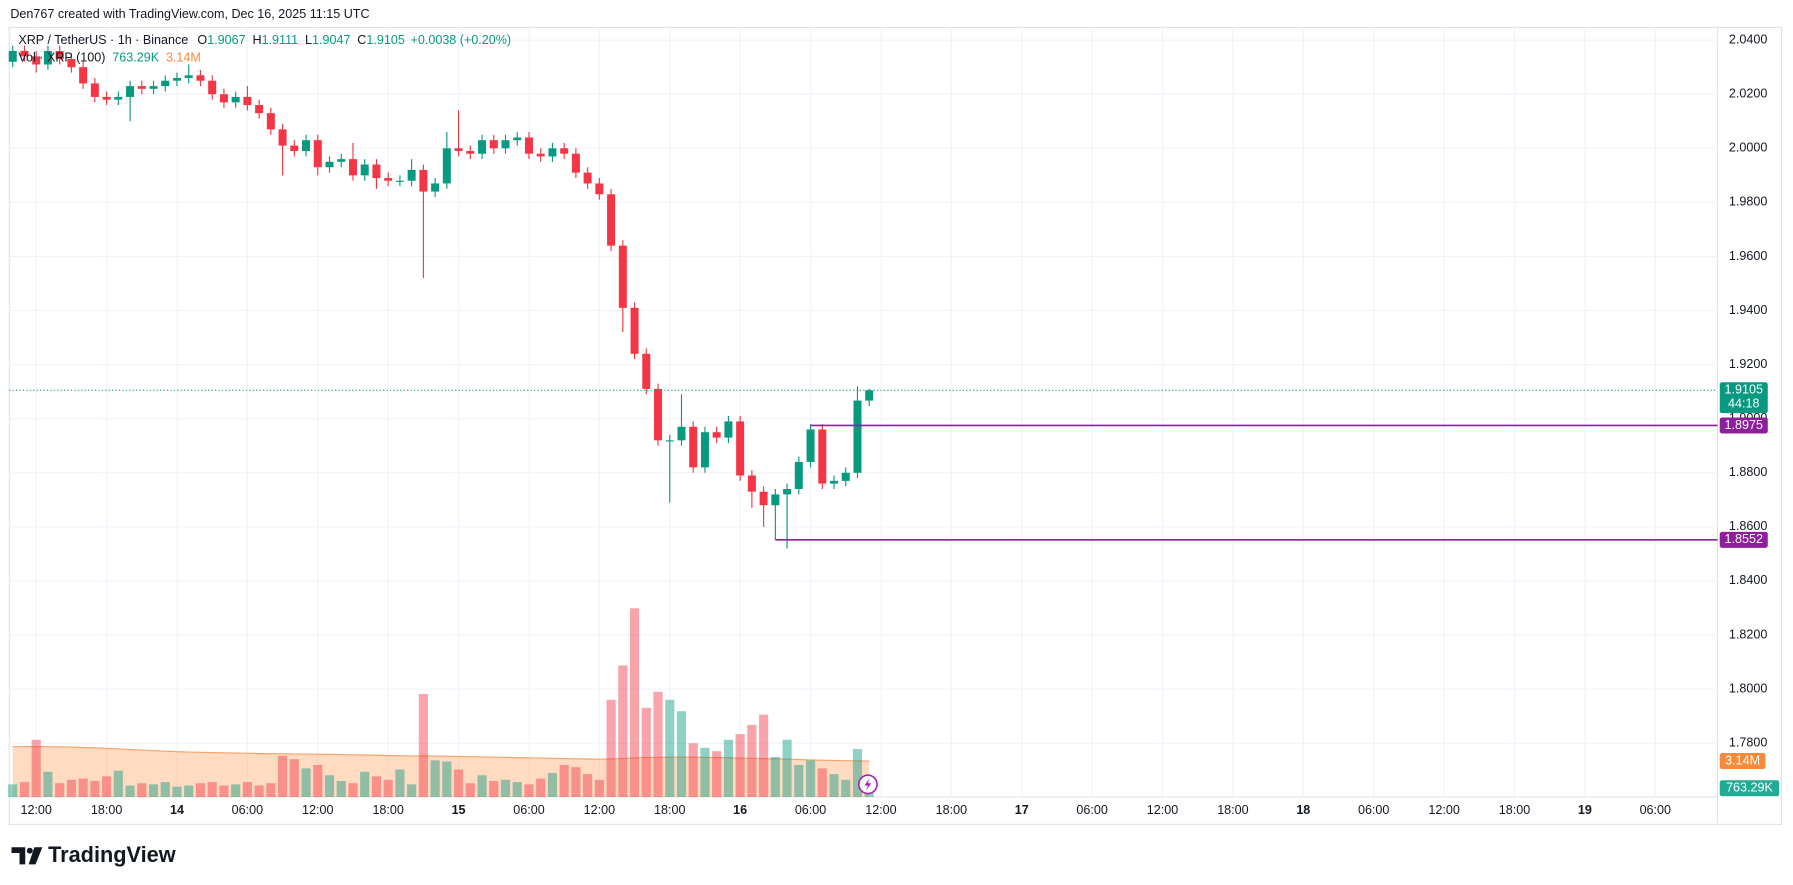  What do you see at coordinates (1742, 761) in the screenshot?
I see `volume-ma-tag` at bounding box center [1742, 761].